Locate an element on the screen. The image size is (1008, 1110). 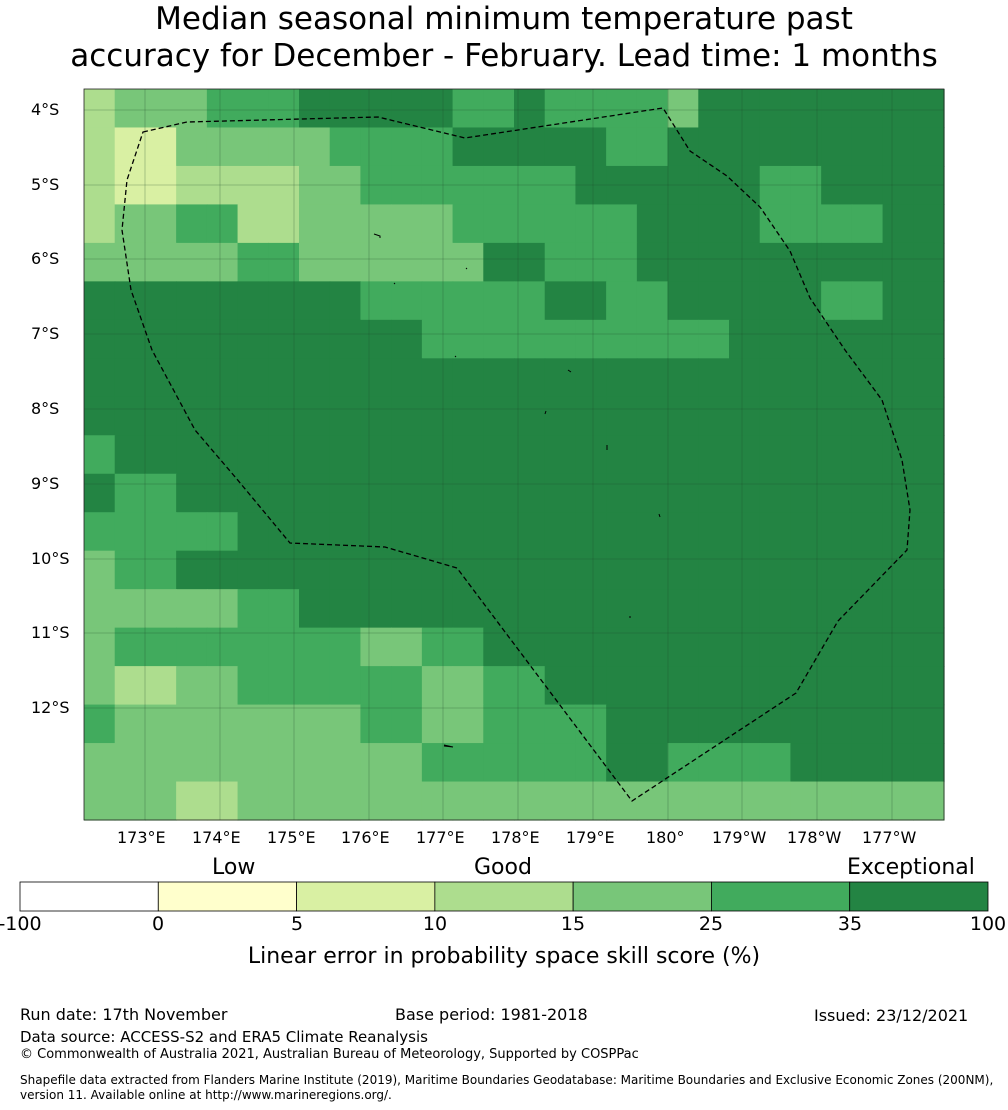
lat-label: 9°S is located at coordinates (45, 483).